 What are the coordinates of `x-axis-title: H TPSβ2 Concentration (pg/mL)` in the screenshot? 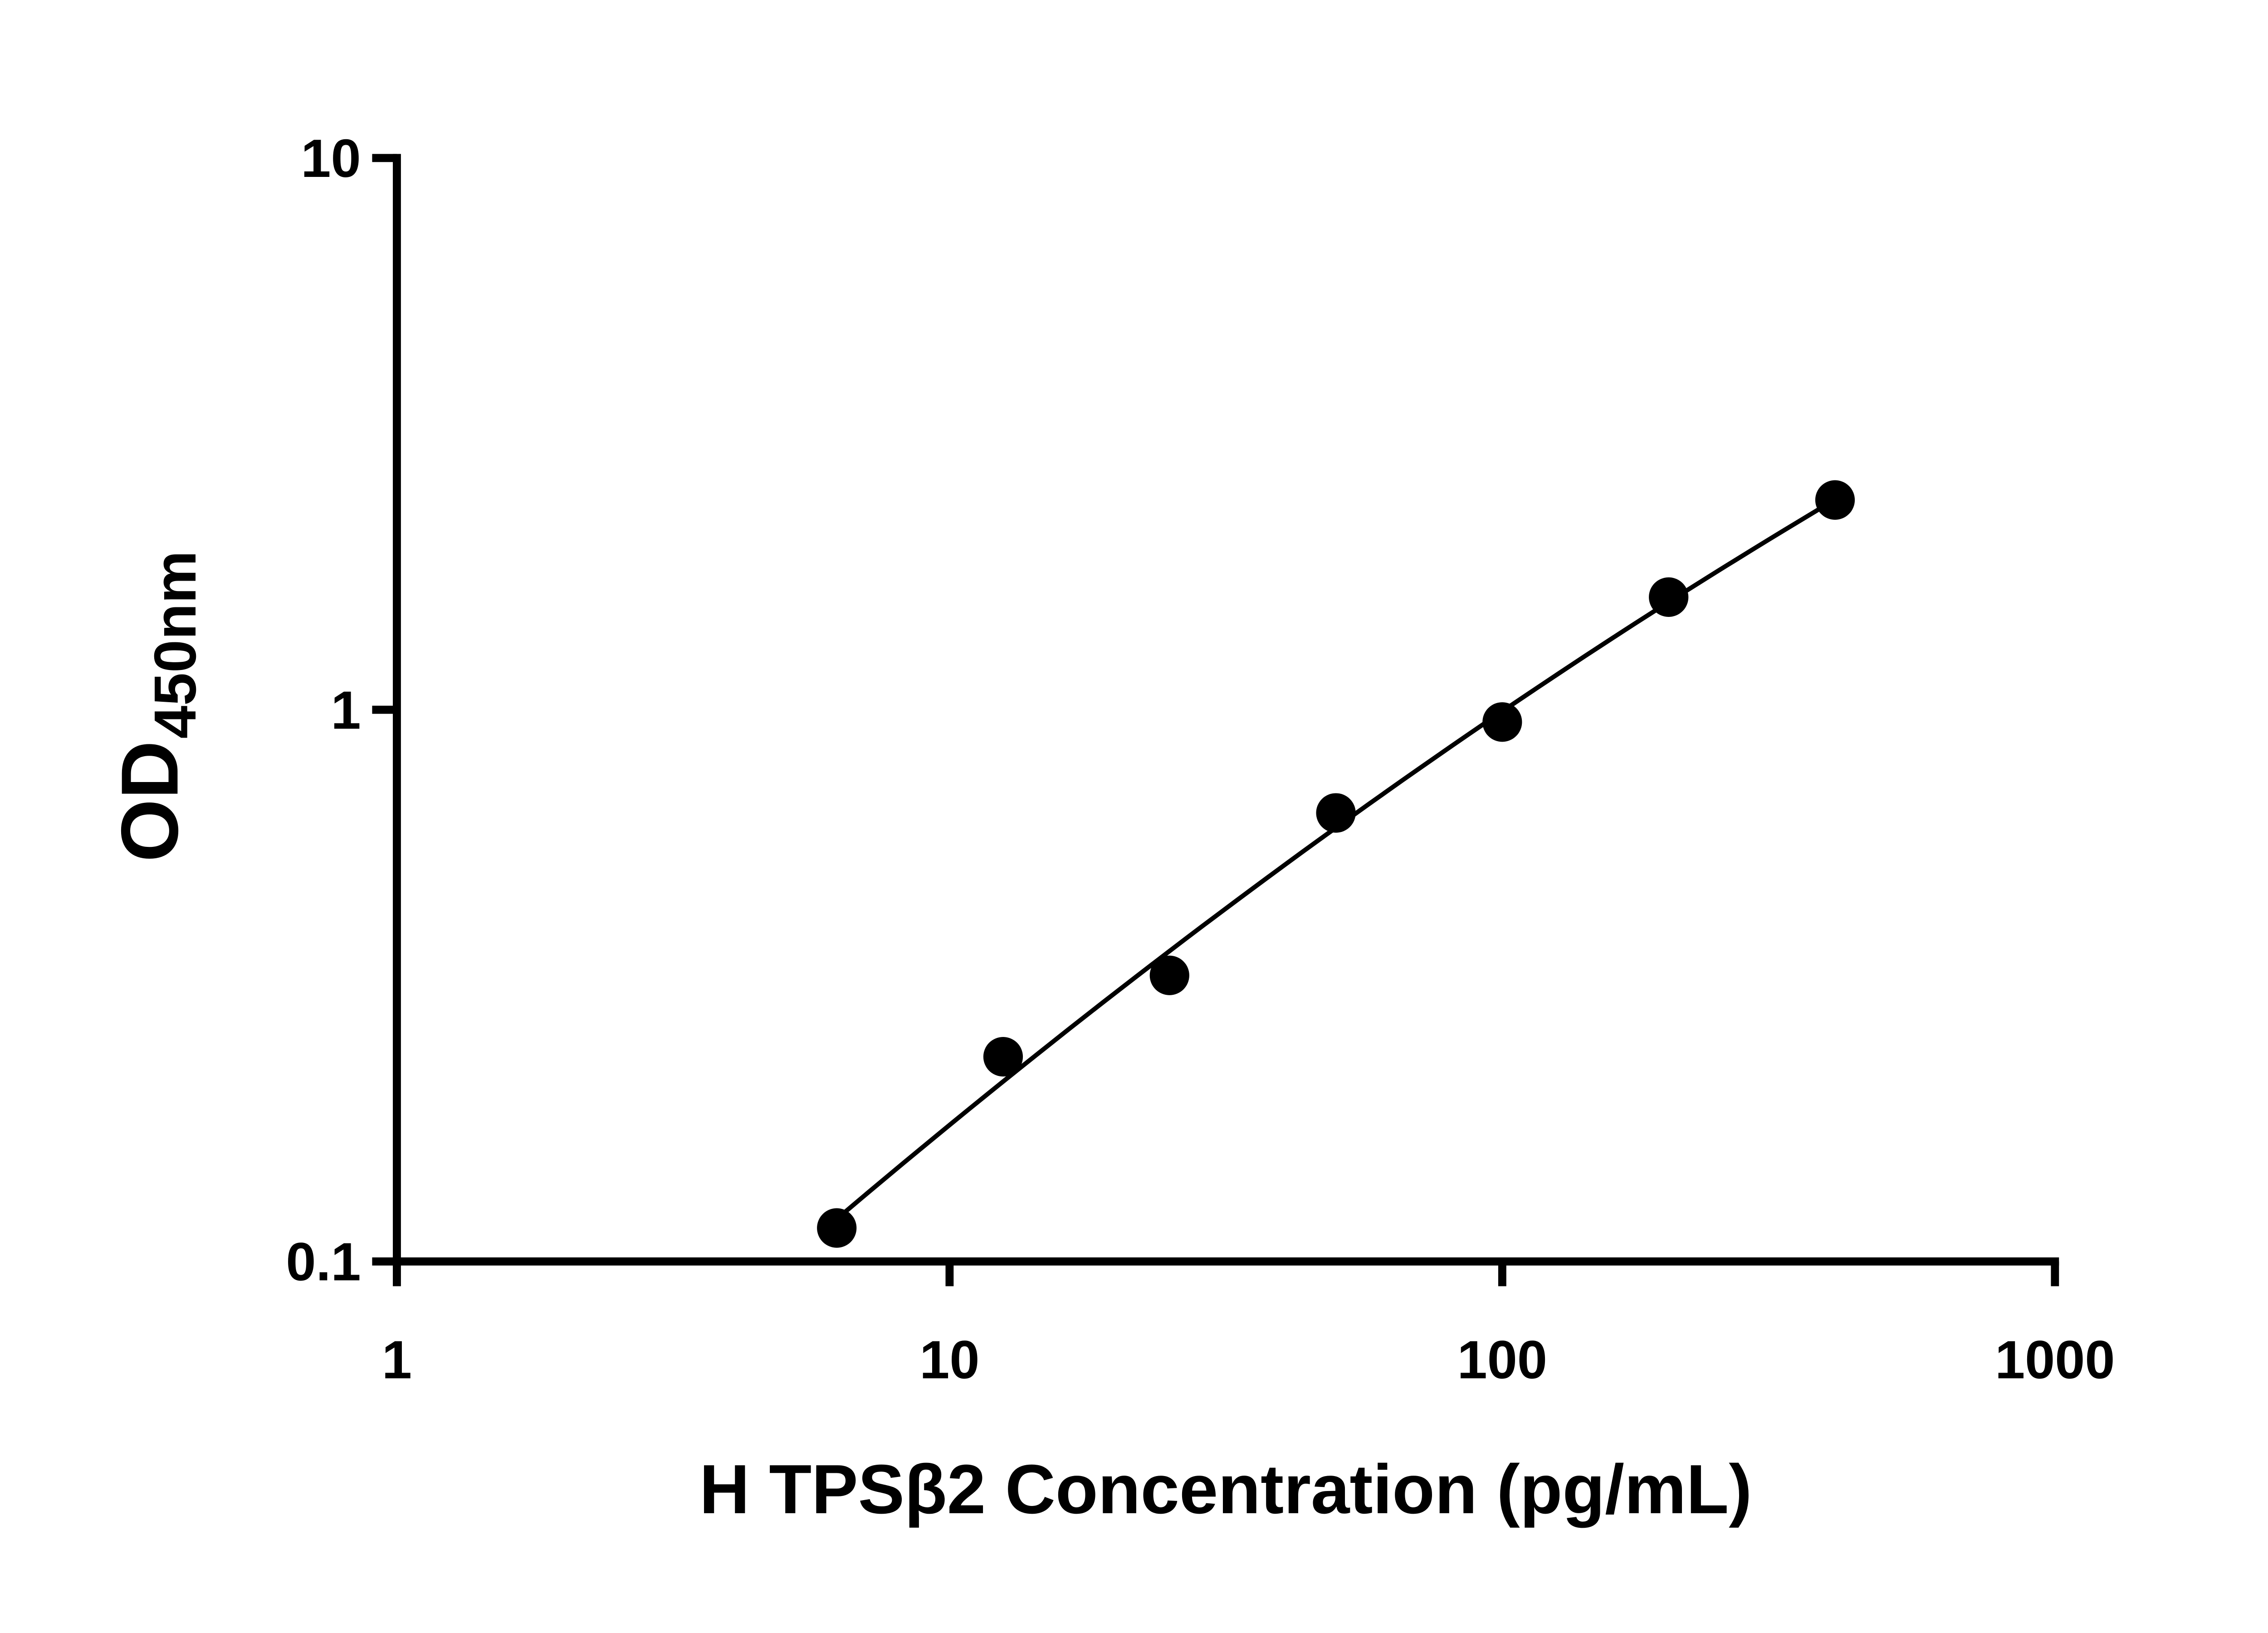 It's located at (1226, 1489).